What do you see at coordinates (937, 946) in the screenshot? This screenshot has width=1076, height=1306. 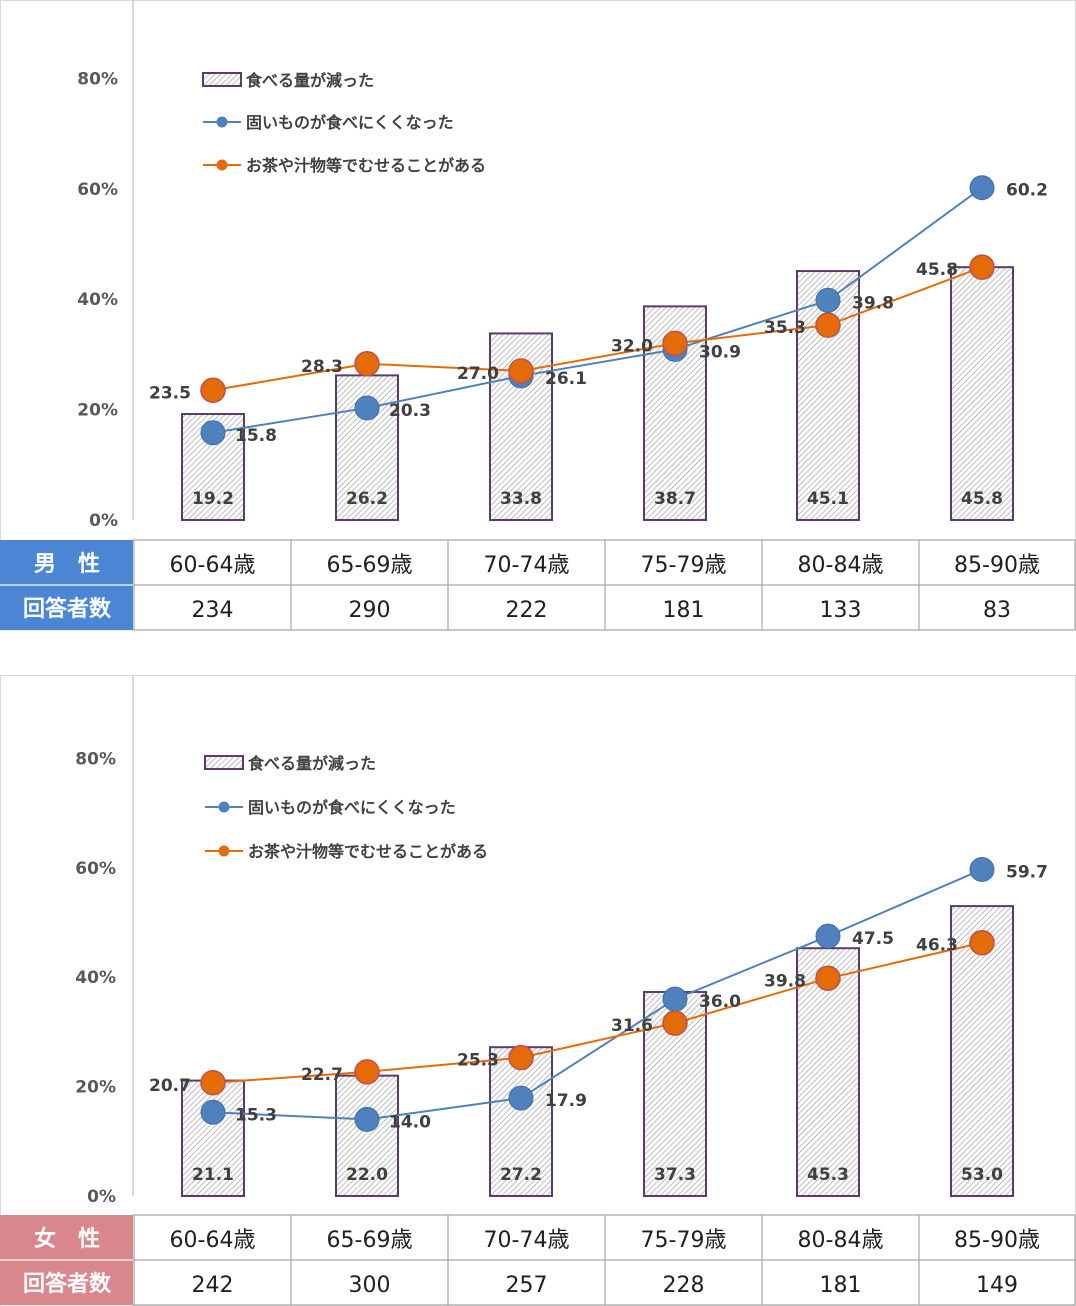 I see `orange-point-label: 46.3` at bounding box center [937, 946].